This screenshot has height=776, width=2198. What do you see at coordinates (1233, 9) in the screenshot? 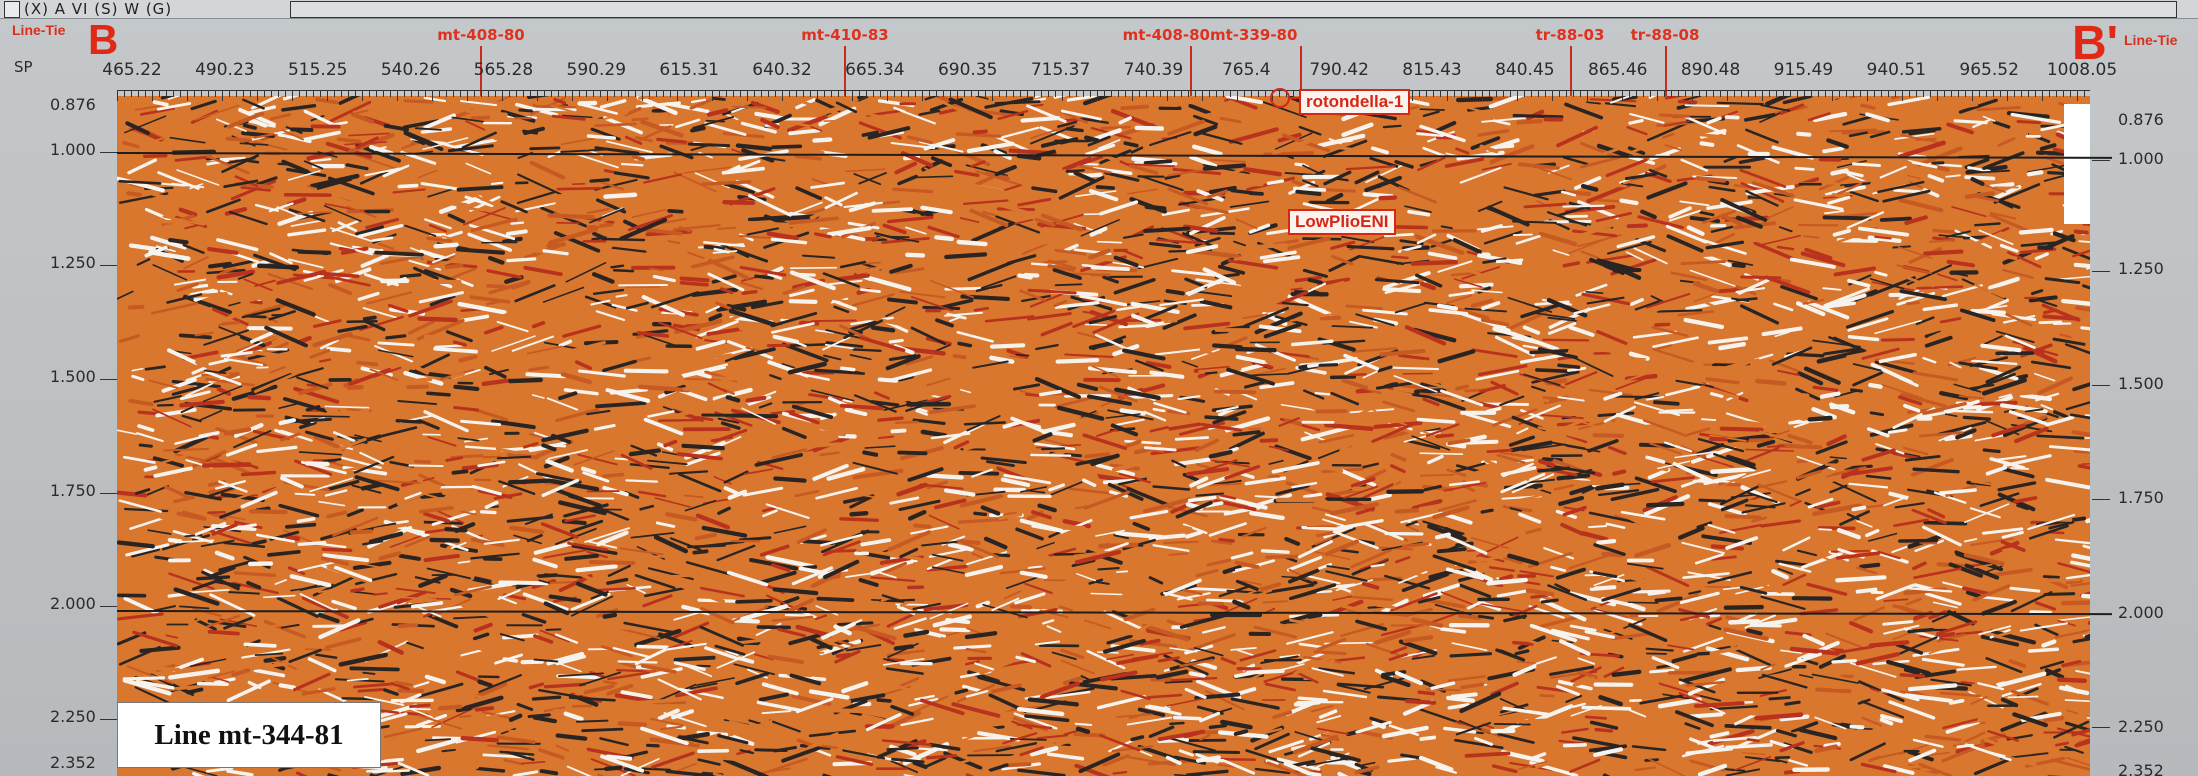
I see `toolbar-field` at bounding box center [1233, 9].